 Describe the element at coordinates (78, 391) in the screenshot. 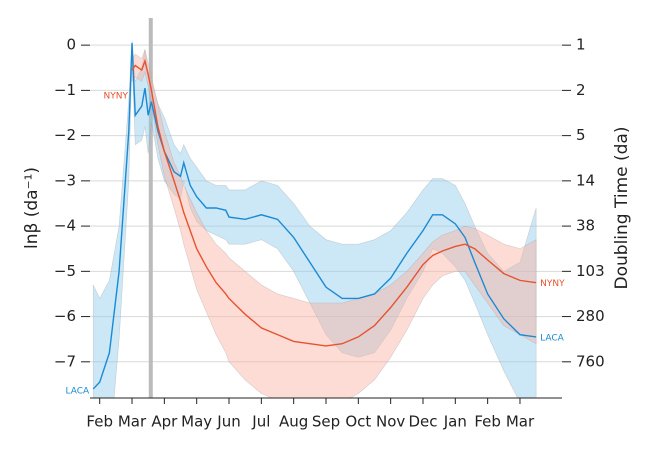

I see `series-label-start: LACA` at that location.